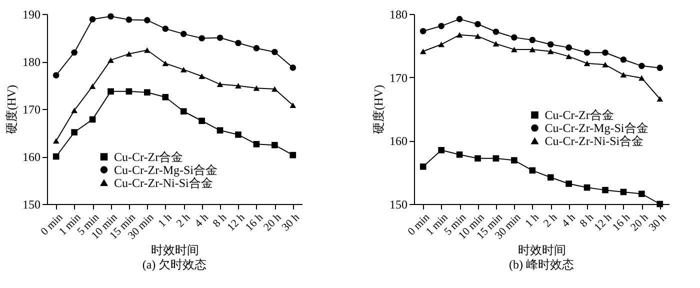 The height and width of the screenshot is (288, 700). What do you see at coordinates (220, 220) in the screenshot?
I see `x-tick-label: 8 h` at bounding box center [220, 220].